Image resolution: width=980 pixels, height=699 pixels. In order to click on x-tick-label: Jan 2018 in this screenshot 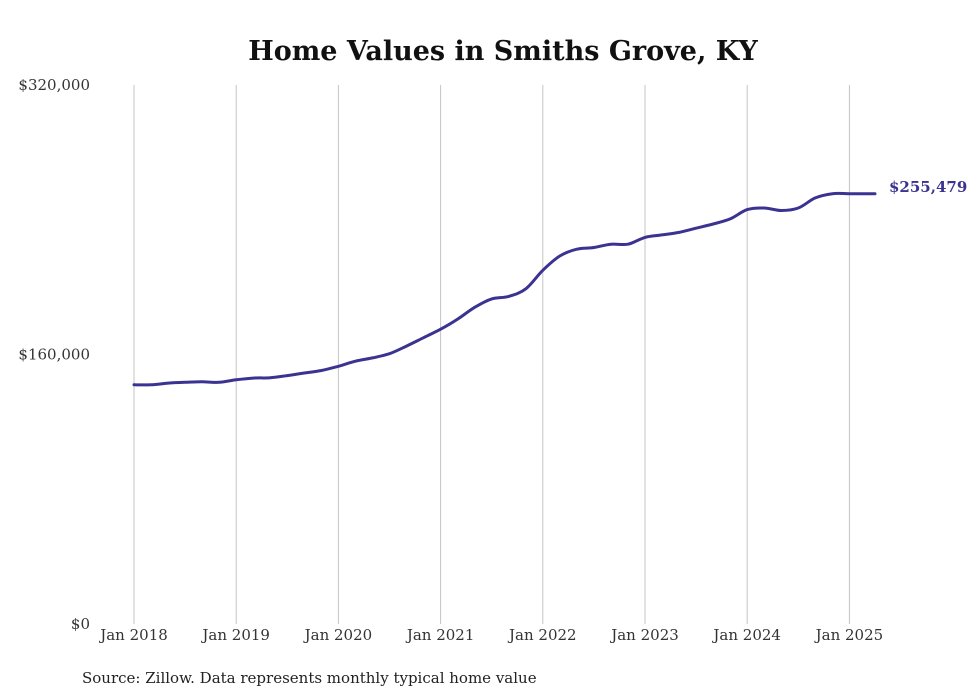, I will do `click(133, 635)`.